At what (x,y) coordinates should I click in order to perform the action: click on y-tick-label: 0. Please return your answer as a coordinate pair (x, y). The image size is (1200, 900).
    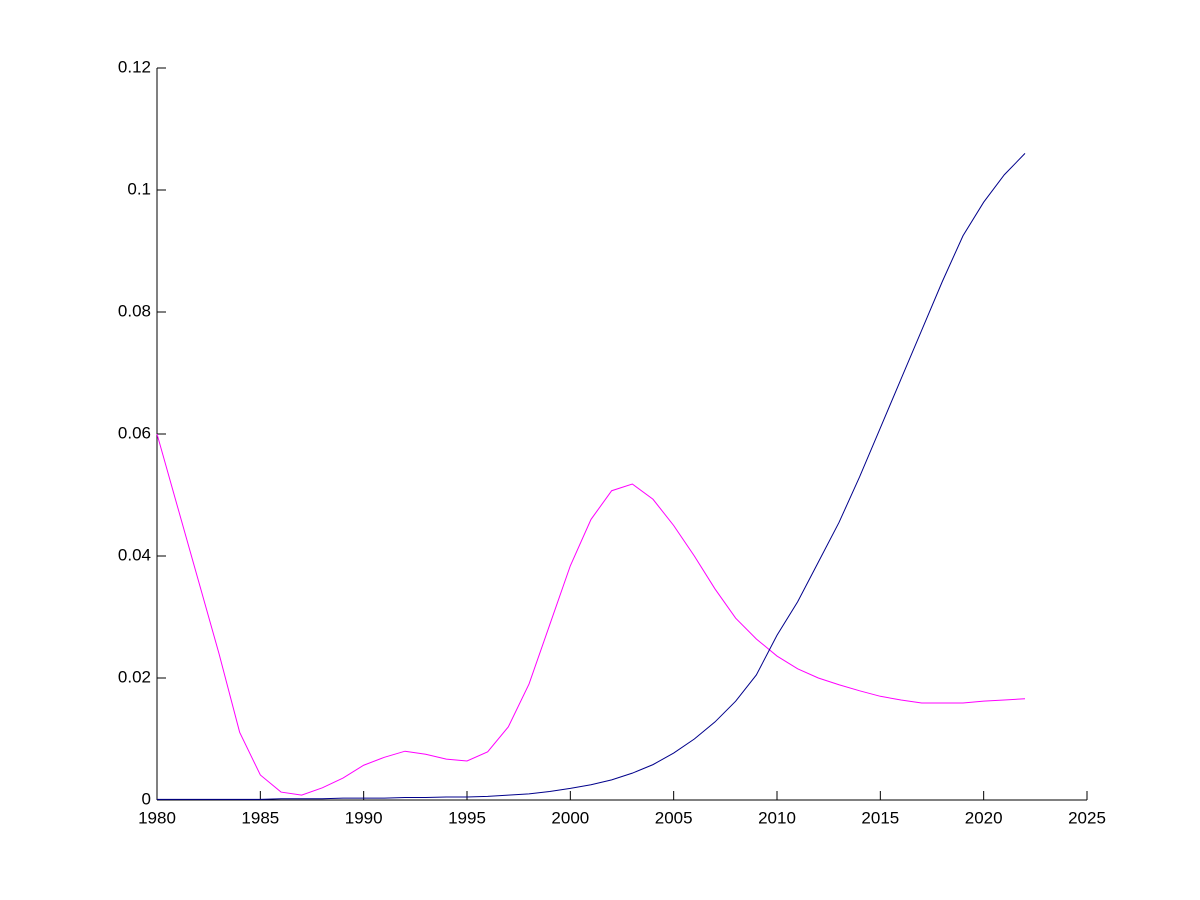
    Looking at the image, I should click on (146, 798).